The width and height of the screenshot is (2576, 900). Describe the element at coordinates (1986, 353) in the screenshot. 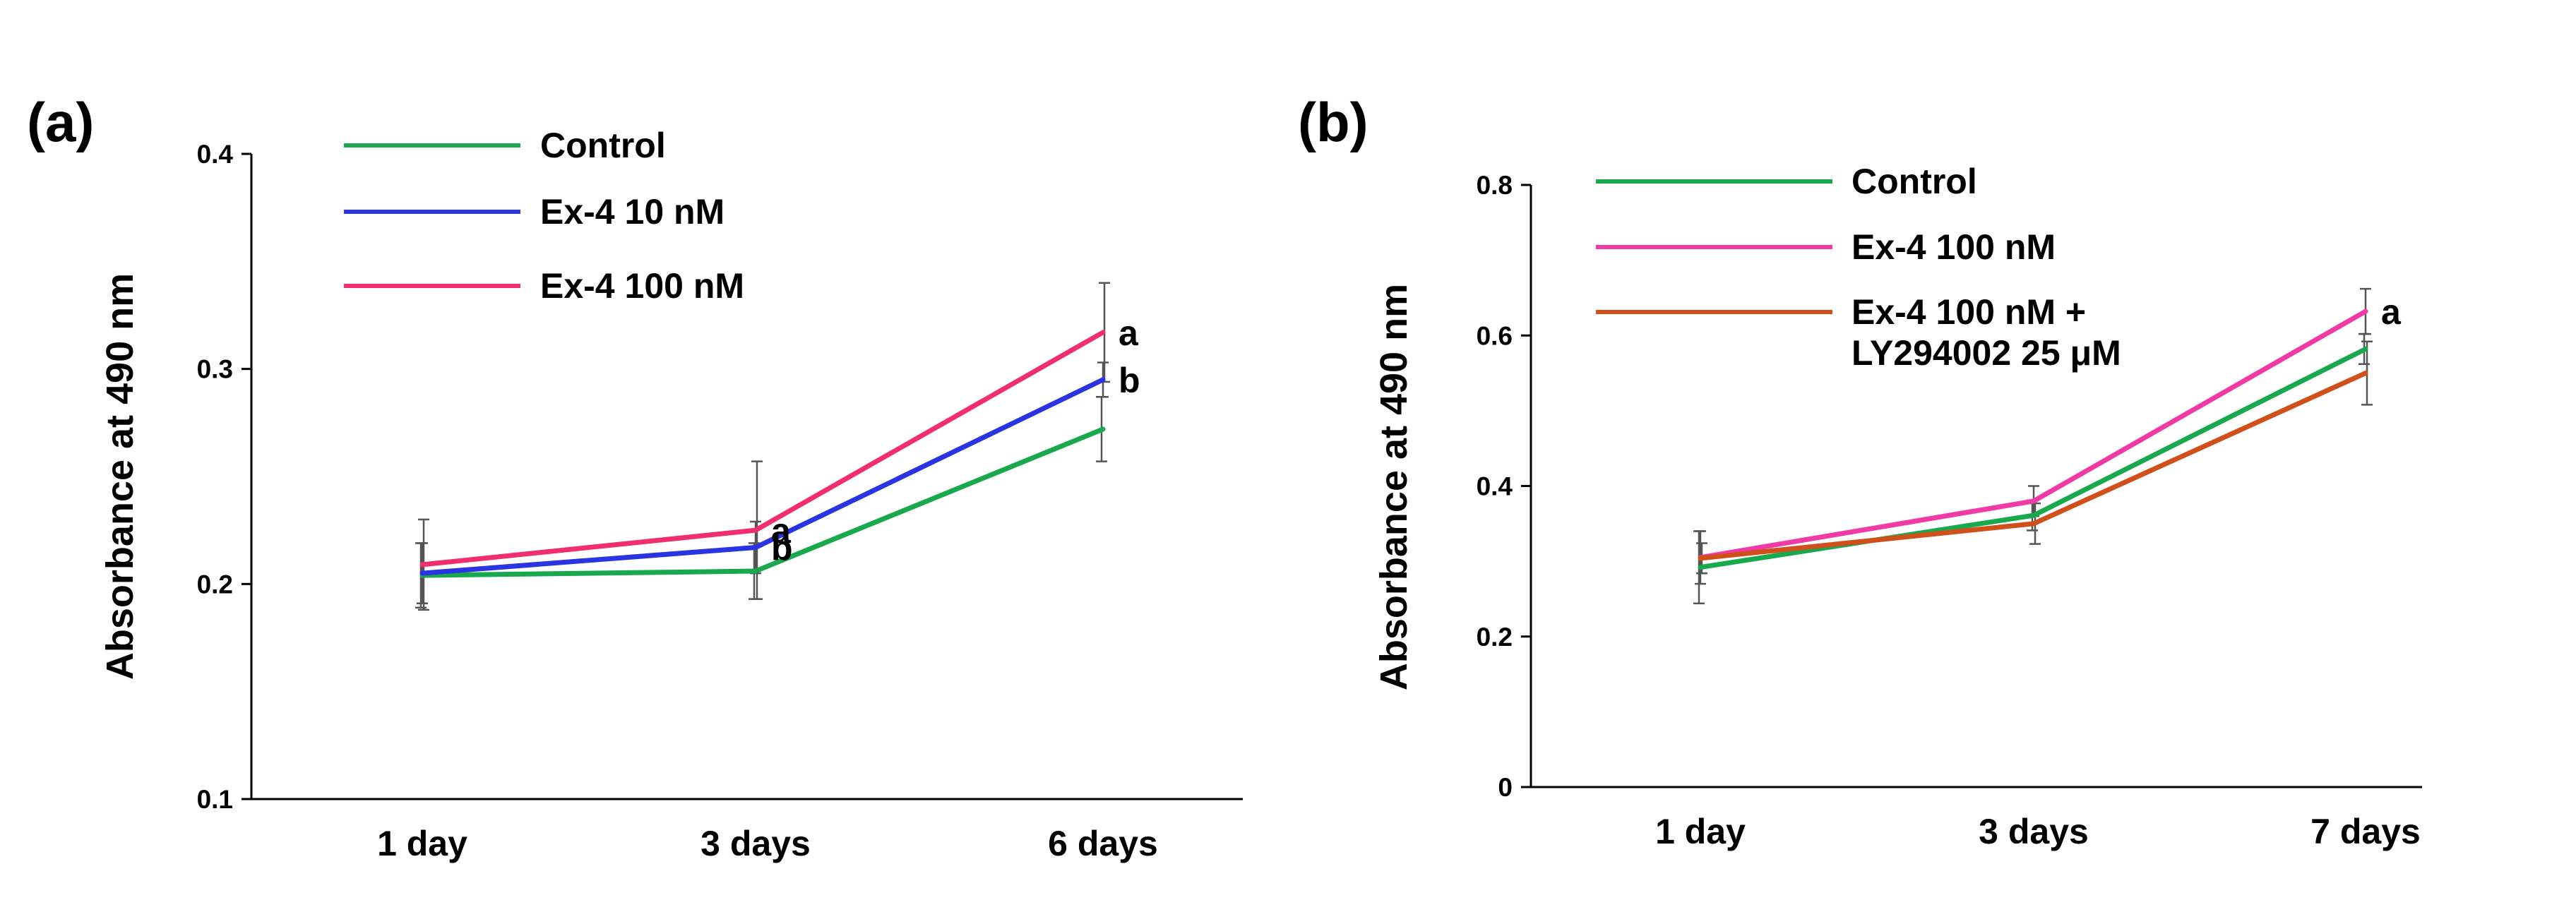

I see `legend-label: LY294002 25 μM` at that location.